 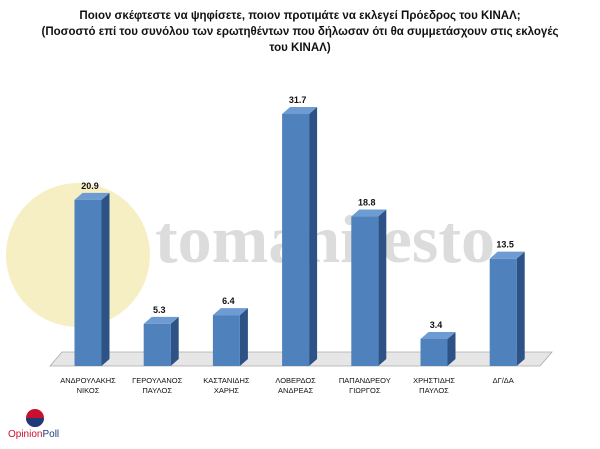 What do you see at coordinates (364, 385) in the screenshot?
I see `x-tick-label: ΠΑΠΑΝΔΡΕΟΥ ΓΙΩΡΓΟΣ` at bounding box center [364, 385].